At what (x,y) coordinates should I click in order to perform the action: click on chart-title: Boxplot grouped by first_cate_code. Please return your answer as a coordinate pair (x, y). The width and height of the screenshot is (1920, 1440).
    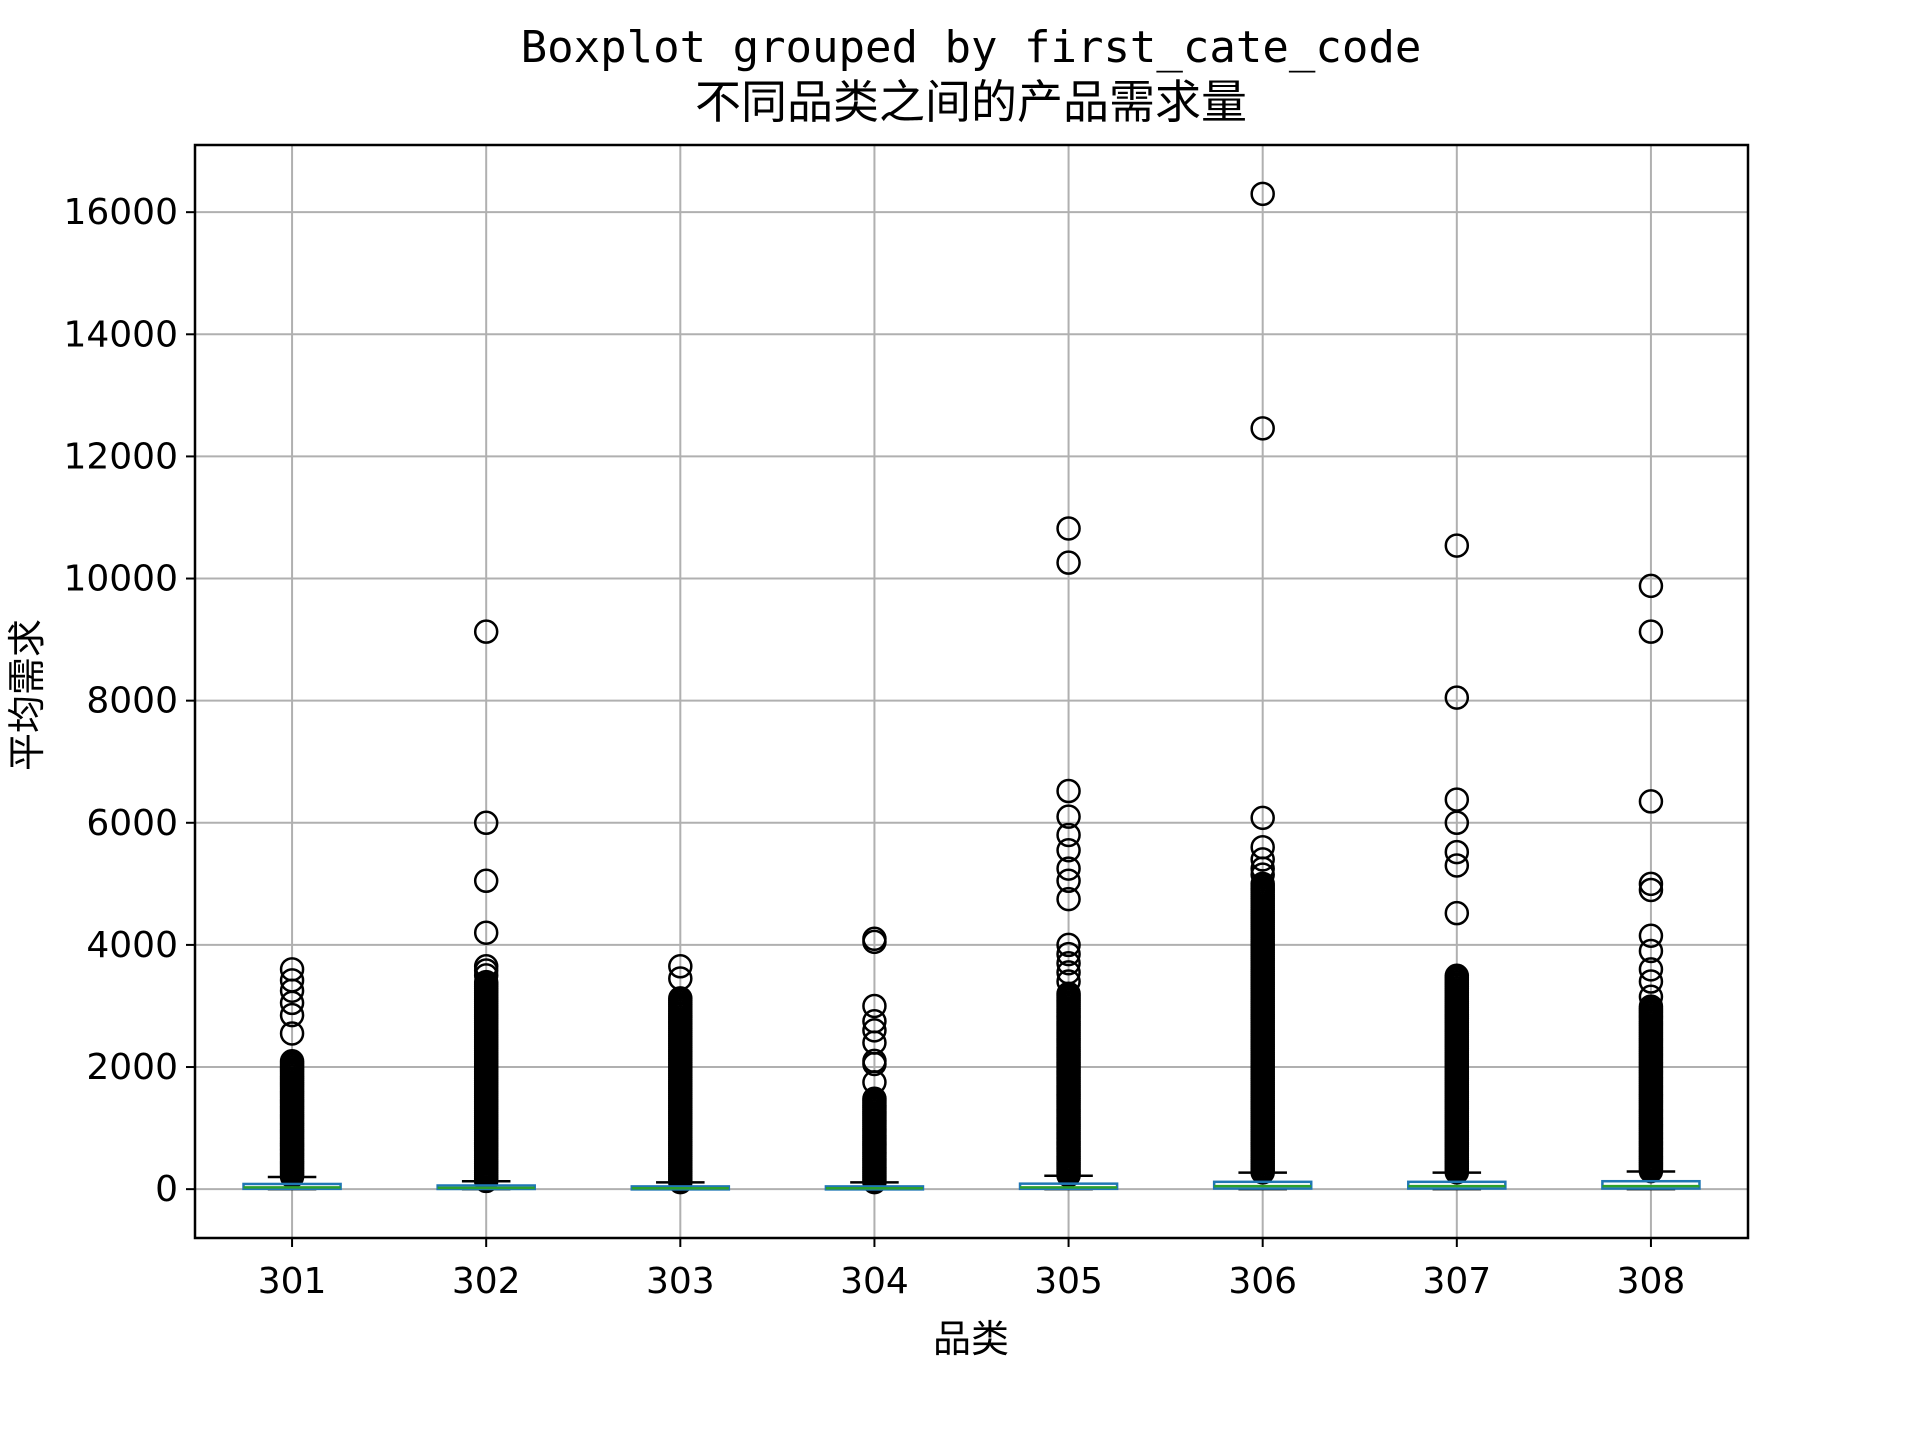
    Looking at the image, I should click on (971, 47).